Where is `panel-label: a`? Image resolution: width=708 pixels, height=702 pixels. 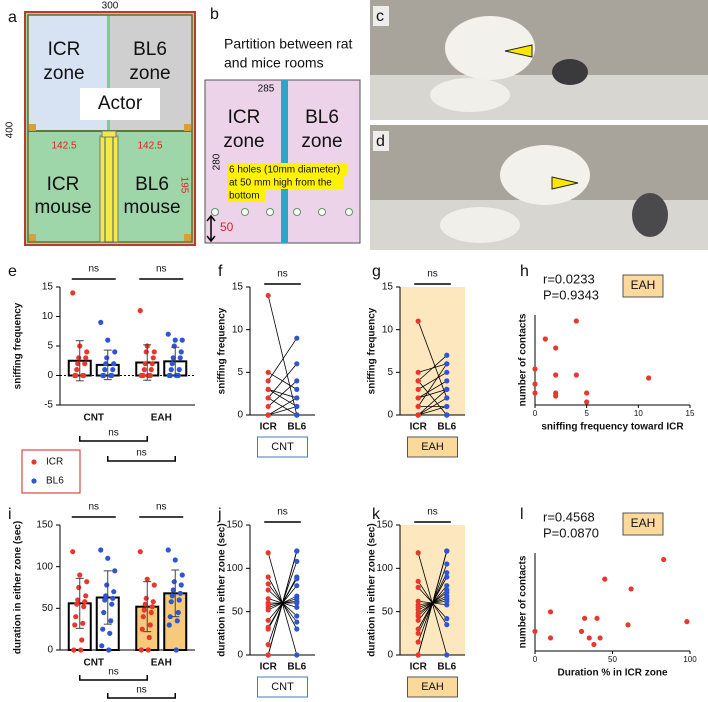 panel-label: a is located at coordinates (12, 17).